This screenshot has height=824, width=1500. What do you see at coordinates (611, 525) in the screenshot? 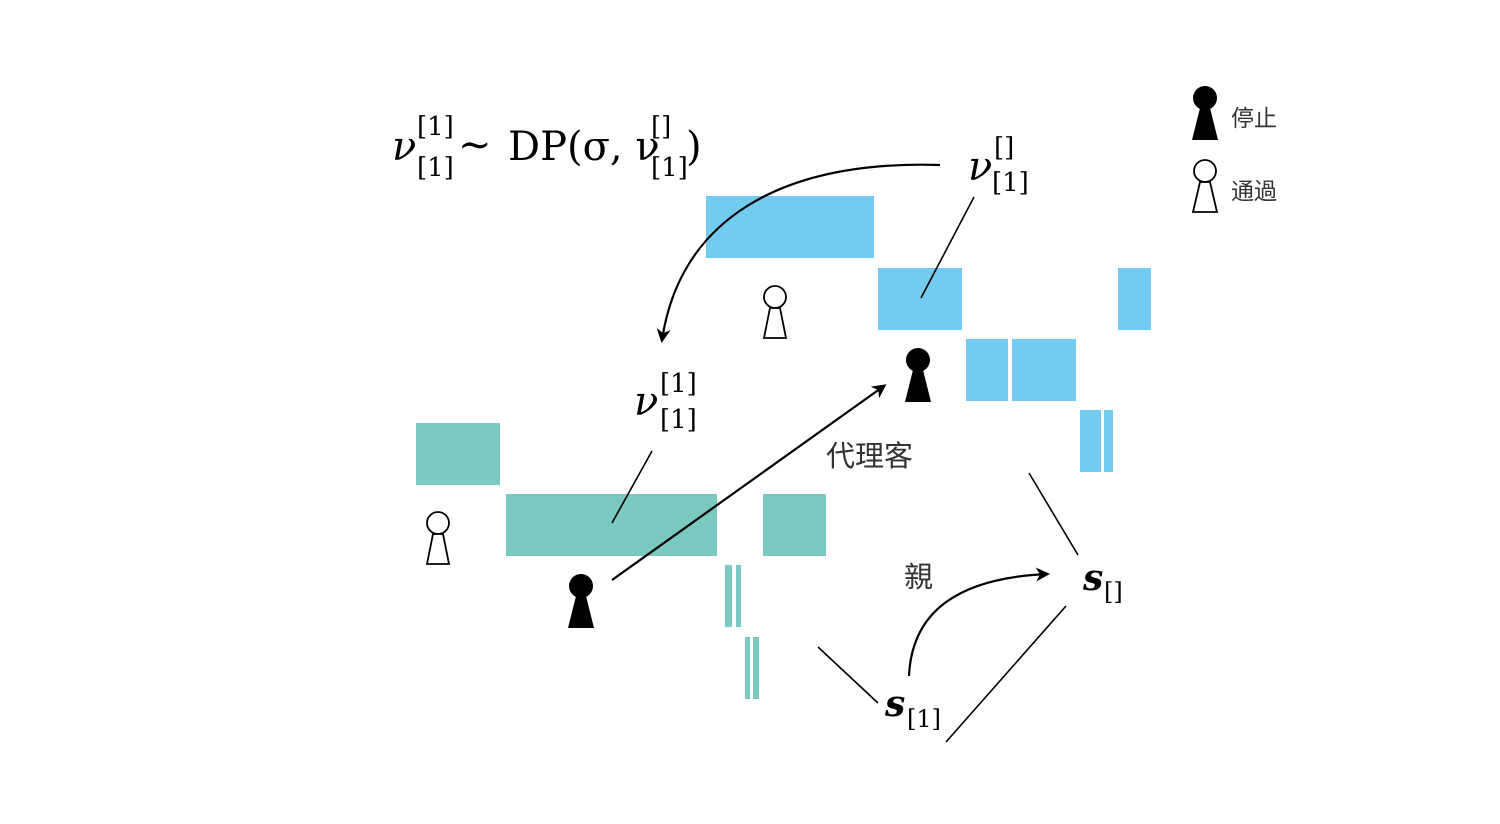
I see `teal-block-large` at bounding box center [611, 525].